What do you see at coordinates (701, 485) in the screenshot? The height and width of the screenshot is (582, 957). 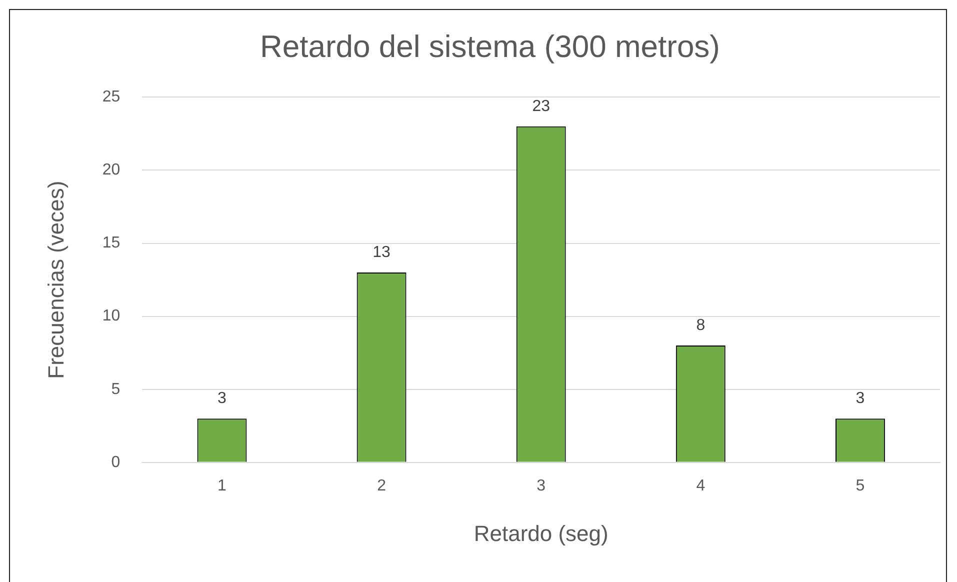 I see `x-tick-label: 4` at bounding box center [701, 485].